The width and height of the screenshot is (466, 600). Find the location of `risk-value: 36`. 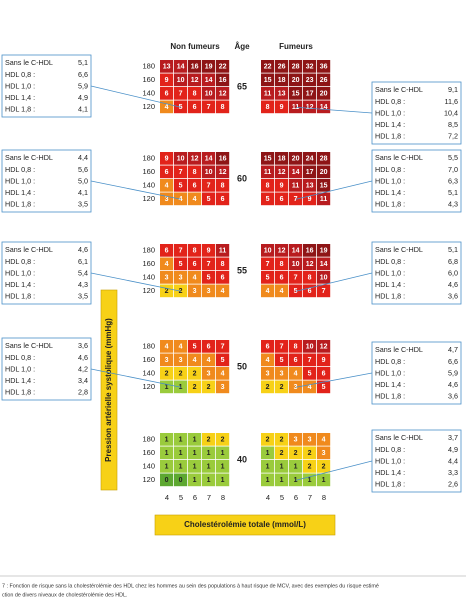

risk-value: 36 is located at coordinates (324, 67).